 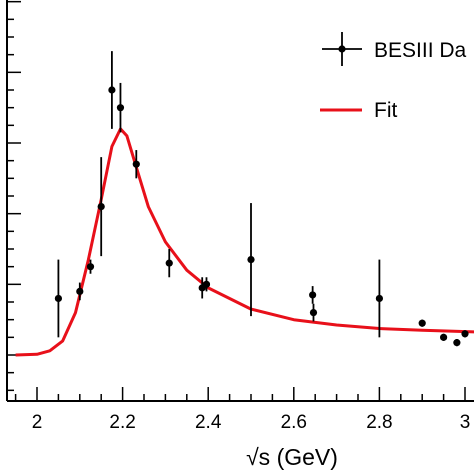 What do you see at coordinates (122, 422) in the screenshot?
I see `x-tick-label: 2.2` at bounding box center [122, 422].